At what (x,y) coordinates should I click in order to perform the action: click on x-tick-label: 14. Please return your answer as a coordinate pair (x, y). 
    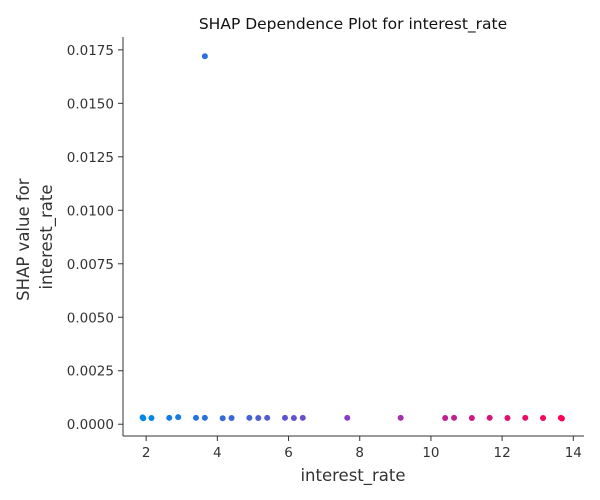
    Looking at the image, I should click on (573, 453).